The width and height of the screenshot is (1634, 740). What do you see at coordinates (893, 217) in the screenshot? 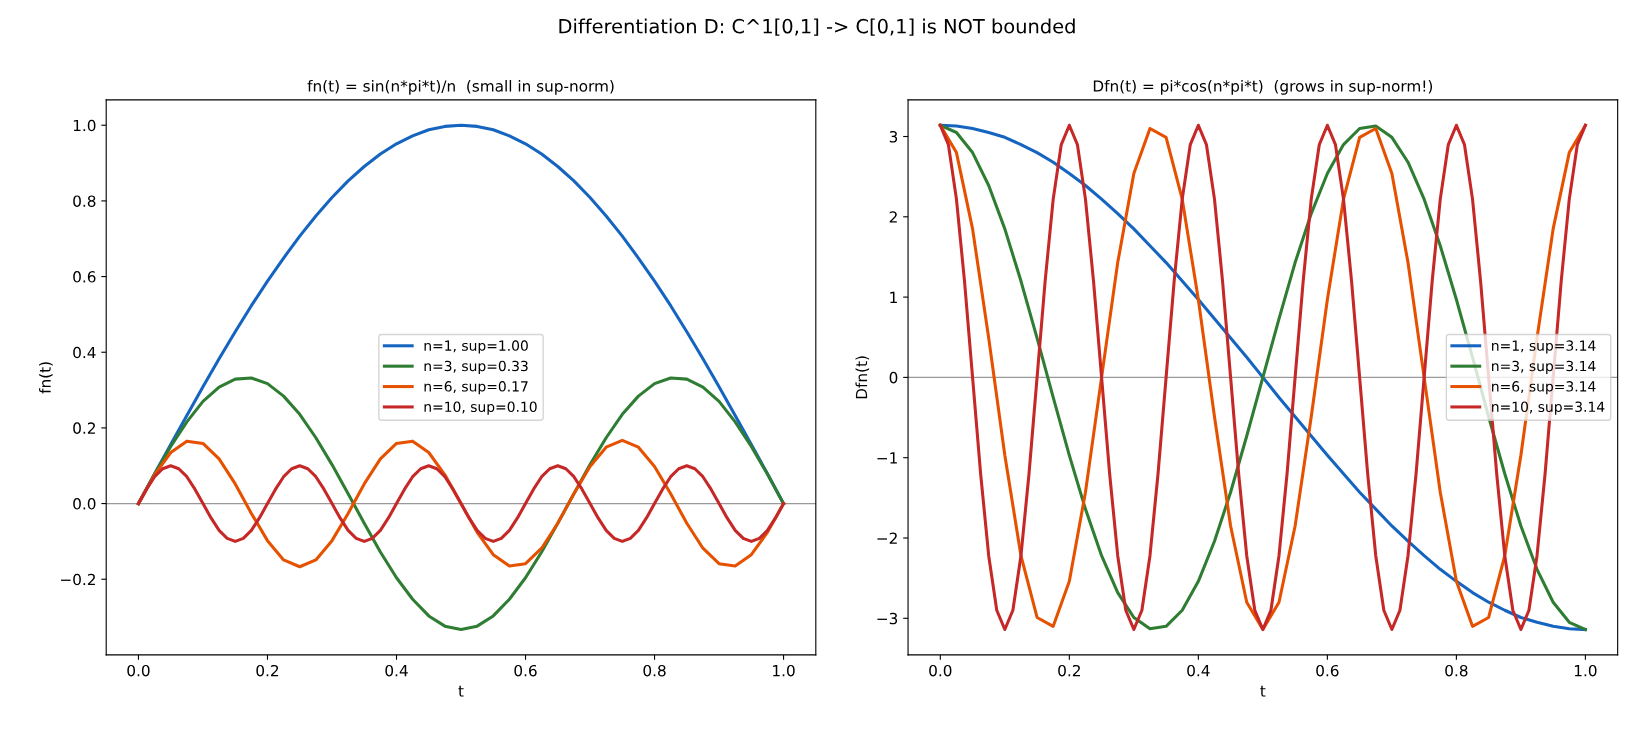
I see `y-tick-label: 2` at bounding box center [893, 217].